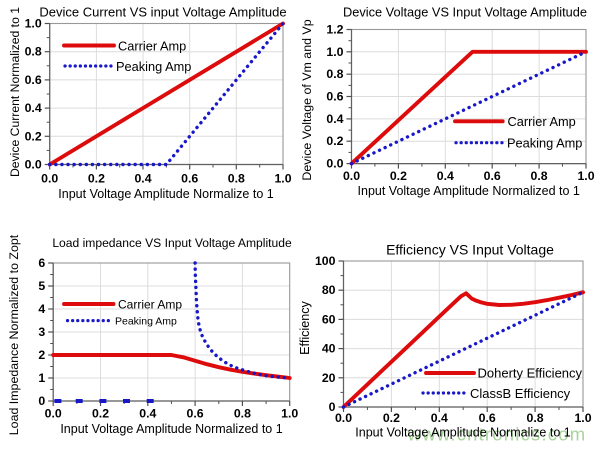 This screenshot has width=600, height=450. I want to click on svg-text: Device Current Normalized to 1, so click(15, 92).